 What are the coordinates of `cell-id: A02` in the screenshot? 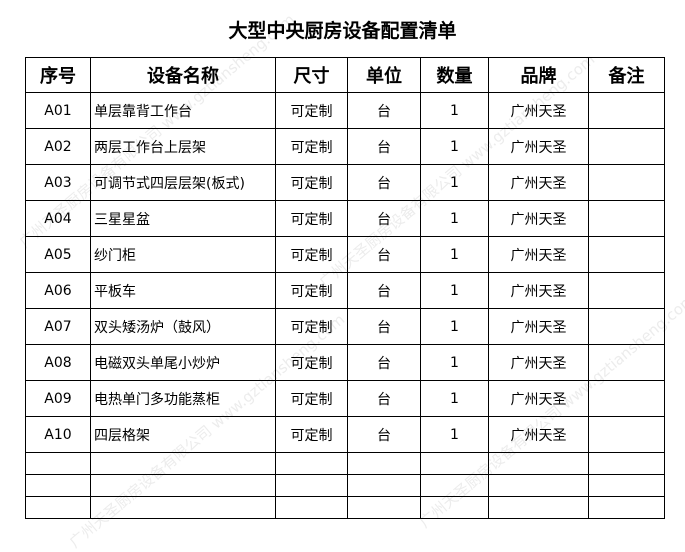 It's located at (58, 146).